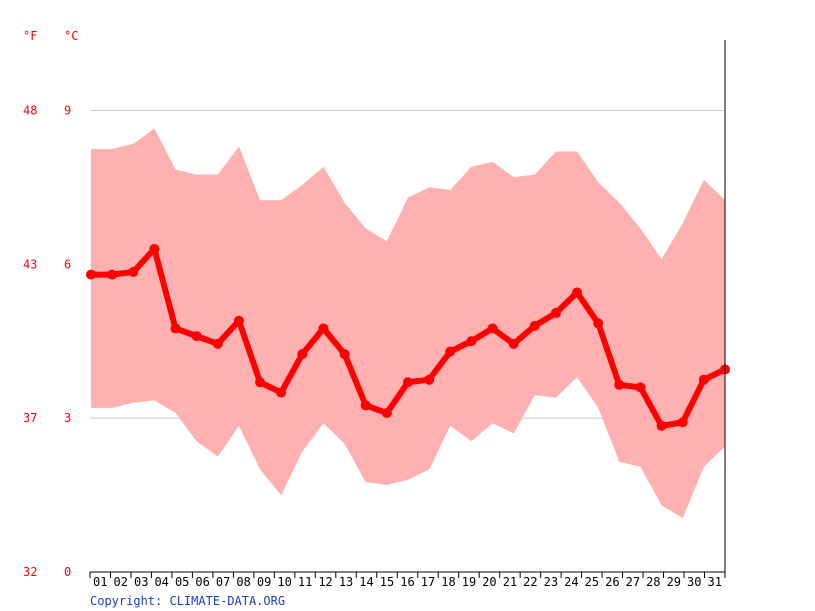 The image size is (815, 611). What do you see at coordinates (30, 36) in the screenshot?
I see `unit-label-fahrenheit: °F` at bounding box center [30, 36].